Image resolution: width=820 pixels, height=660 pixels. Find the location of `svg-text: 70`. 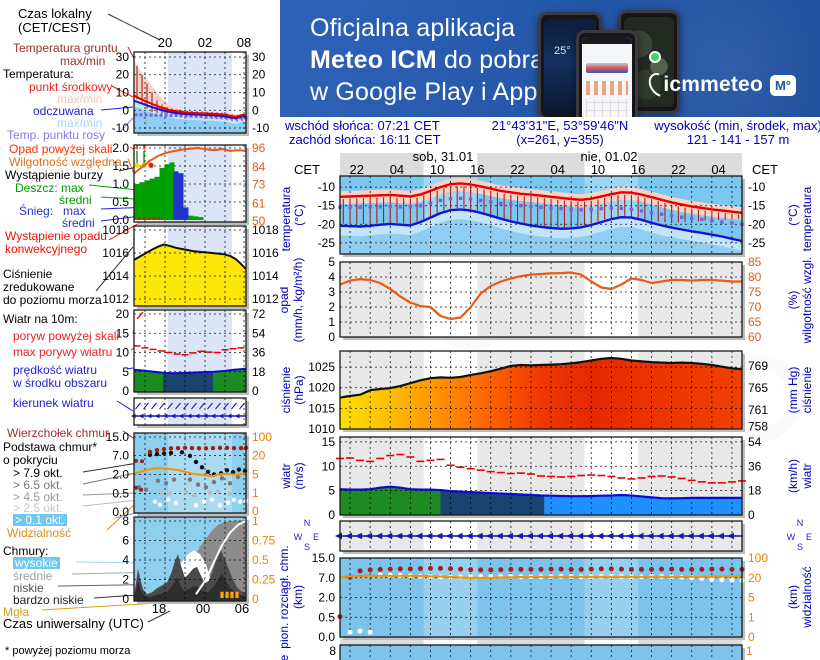

svg-text: 70 is located at coordinates (755, 307).